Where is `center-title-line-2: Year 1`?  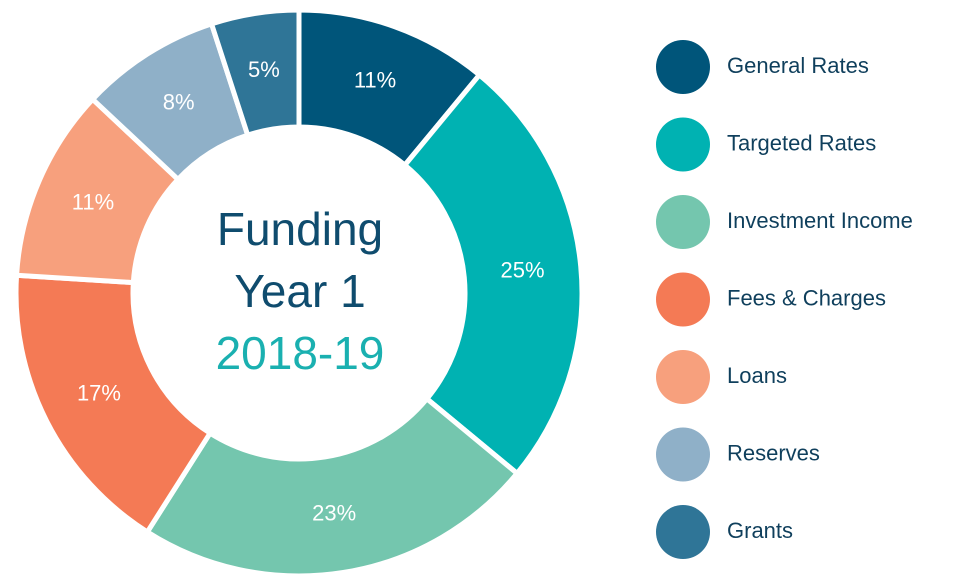
center-title-line-2: Year 1 is located at coordinates (299, 291).